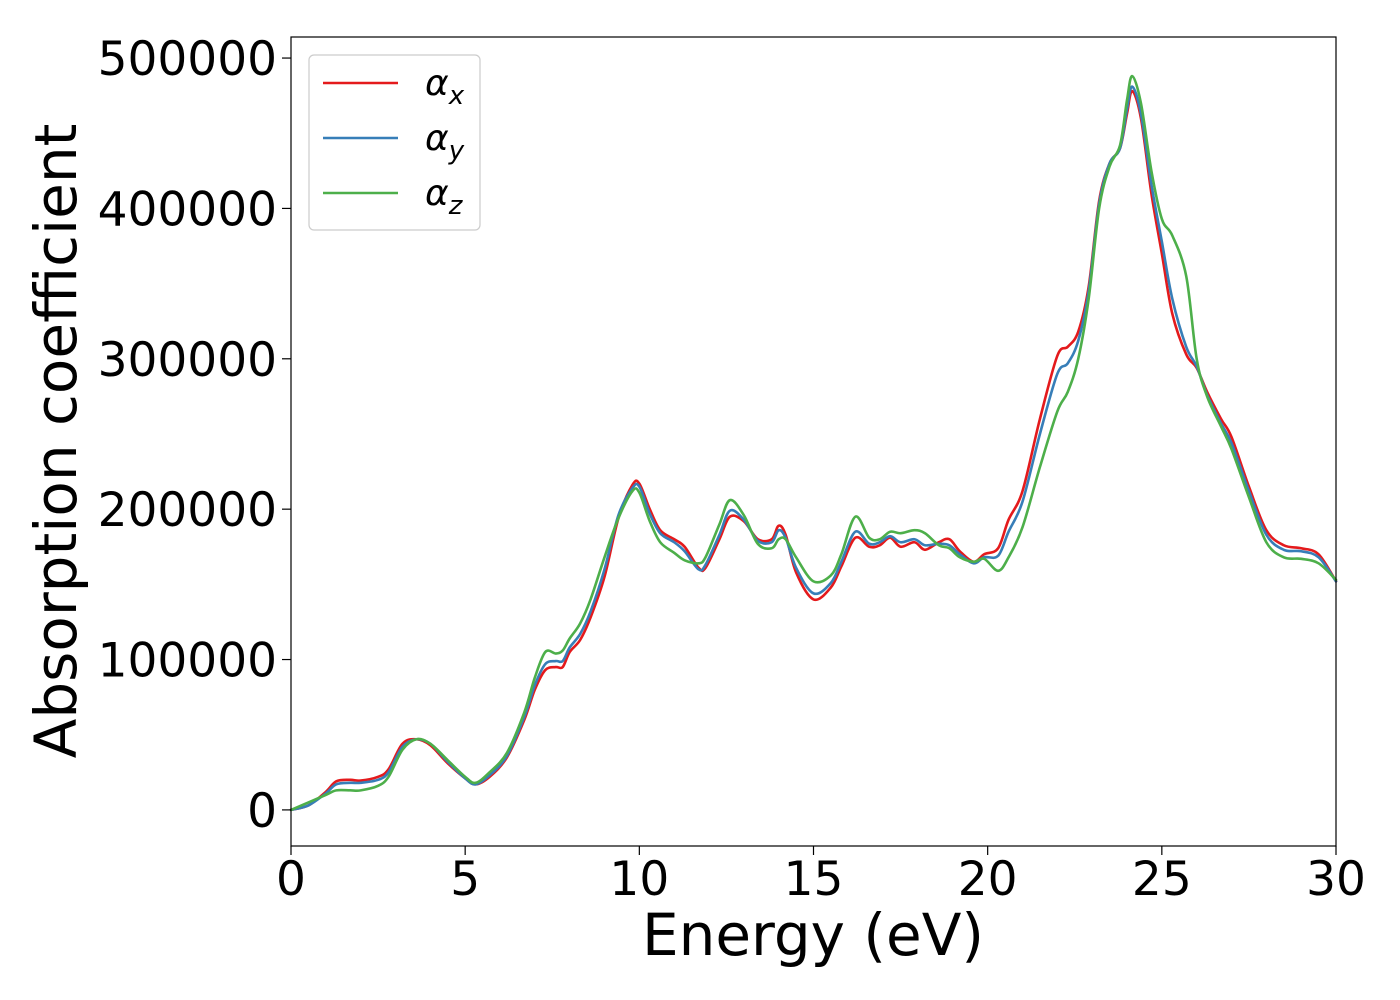  I want to click on x-tick-label: 30, so click(1336, 879).